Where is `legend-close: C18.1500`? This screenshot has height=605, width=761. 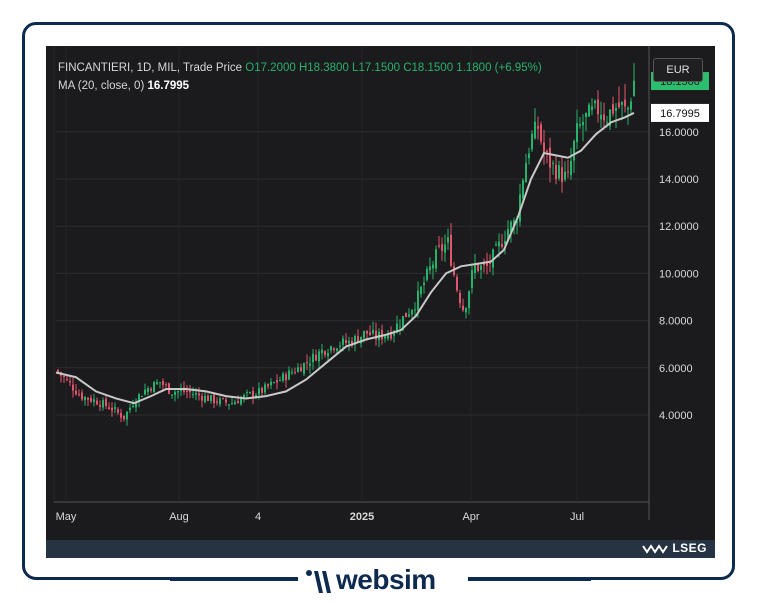 legend-close: C18.1500 is located at coordinates (428, 68).